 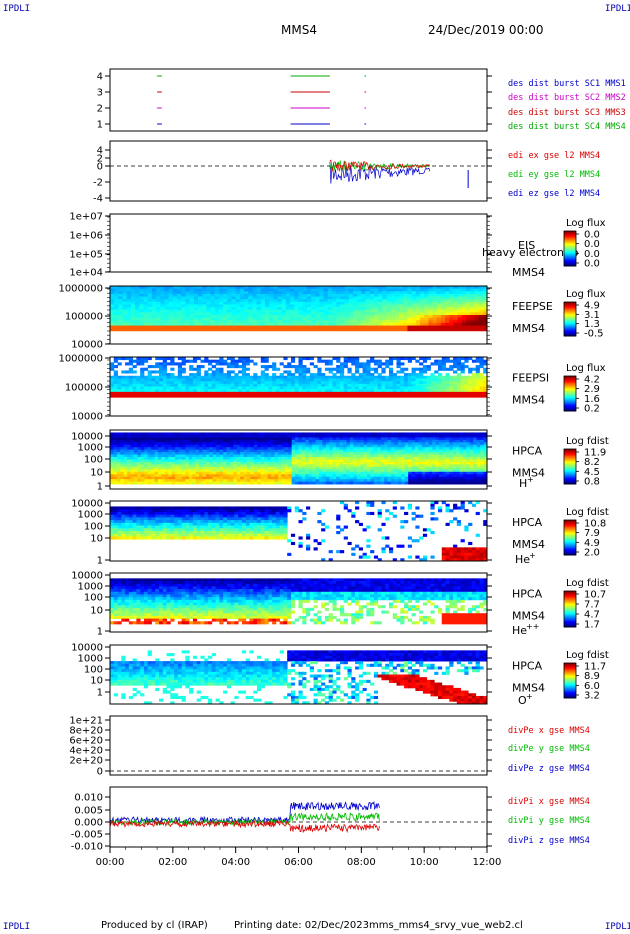 I want to click on colorbar-title-hpca_h: Log fdist, so click(x=587, y=441).